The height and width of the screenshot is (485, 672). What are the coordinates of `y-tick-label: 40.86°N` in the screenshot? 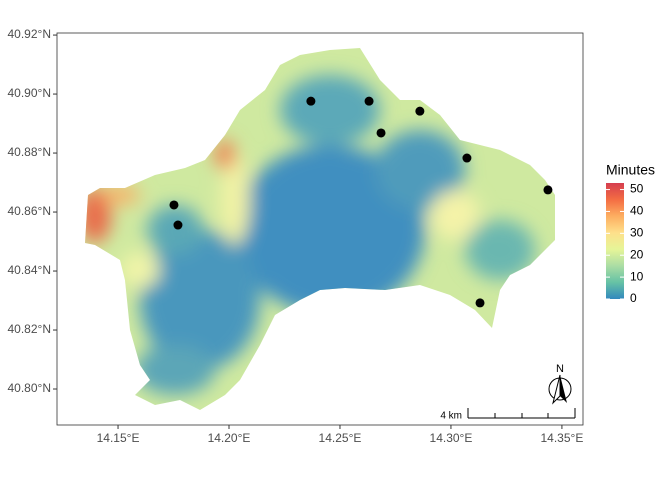 It's located at (30, 211).